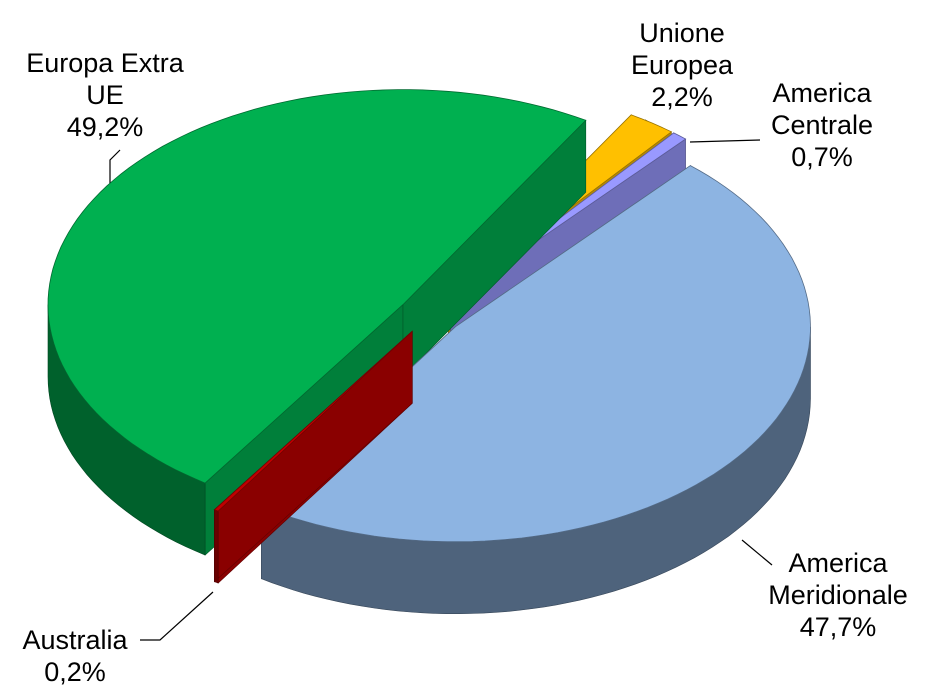 The height and width of the screenshot is (688, 928). Describe the element at coordinates (313, 421) in the screenshot. I see `slice-top` at that location.